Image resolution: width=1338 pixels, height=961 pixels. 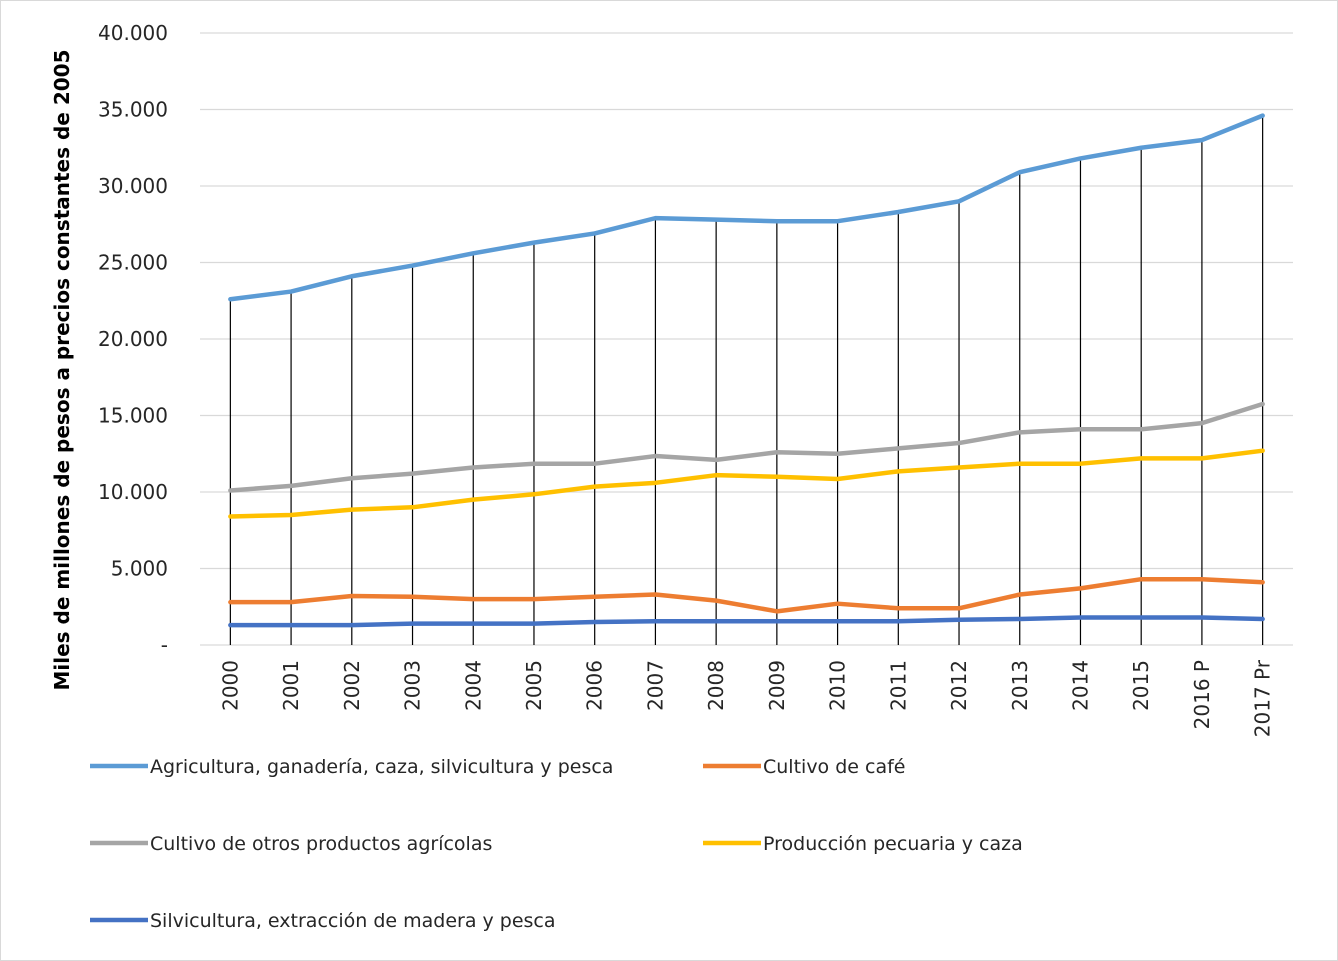 I want to click on legend-item: Producción pecuaria y caza, so click(x=863, y=844).